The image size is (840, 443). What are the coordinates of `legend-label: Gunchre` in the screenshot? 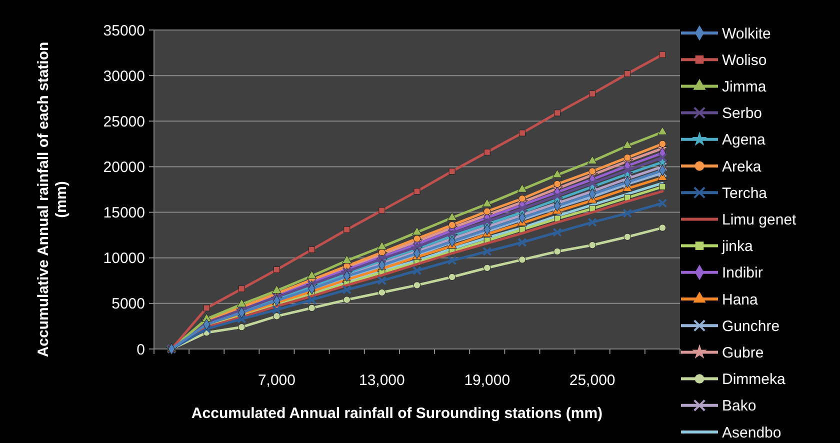 It's located at (751, 326).